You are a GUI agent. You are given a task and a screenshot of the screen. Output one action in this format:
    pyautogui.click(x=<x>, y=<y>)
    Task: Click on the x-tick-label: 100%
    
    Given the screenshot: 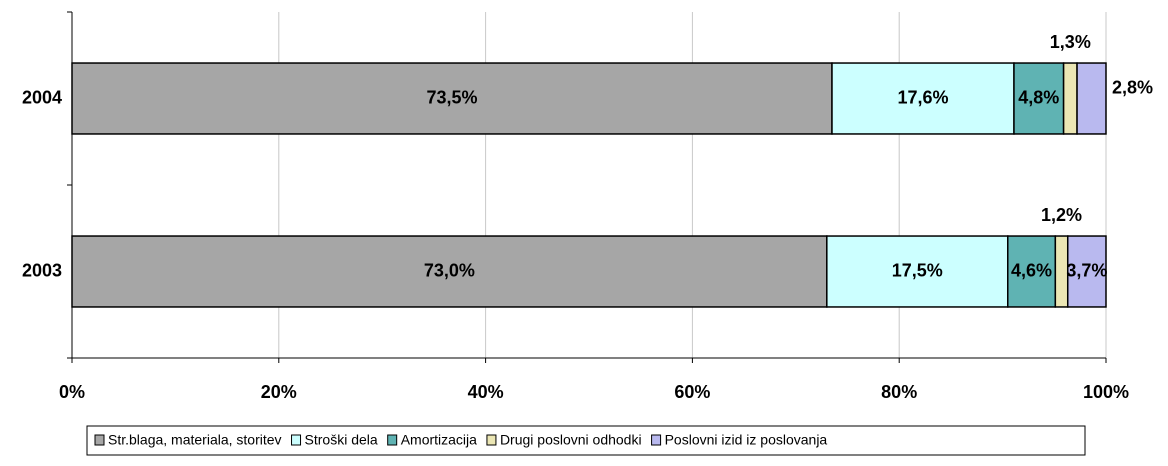 What is the action you would take?
    pyautogui.click(x=1106, y=392)
    